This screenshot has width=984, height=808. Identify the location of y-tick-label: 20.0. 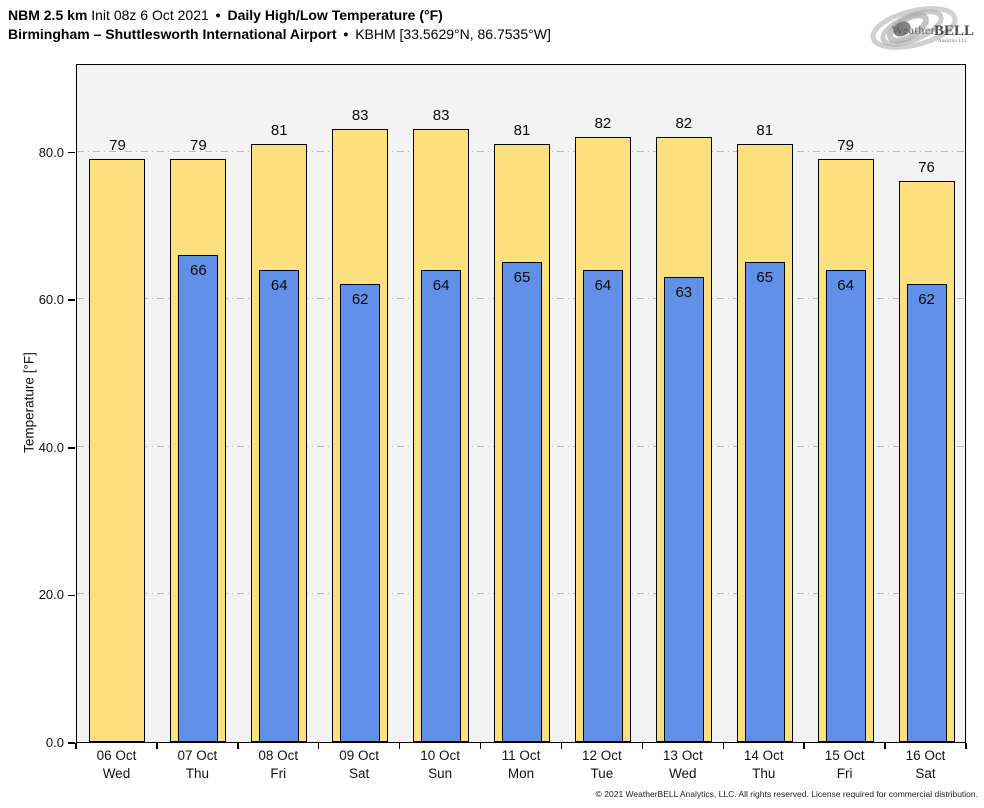
(51, 595).